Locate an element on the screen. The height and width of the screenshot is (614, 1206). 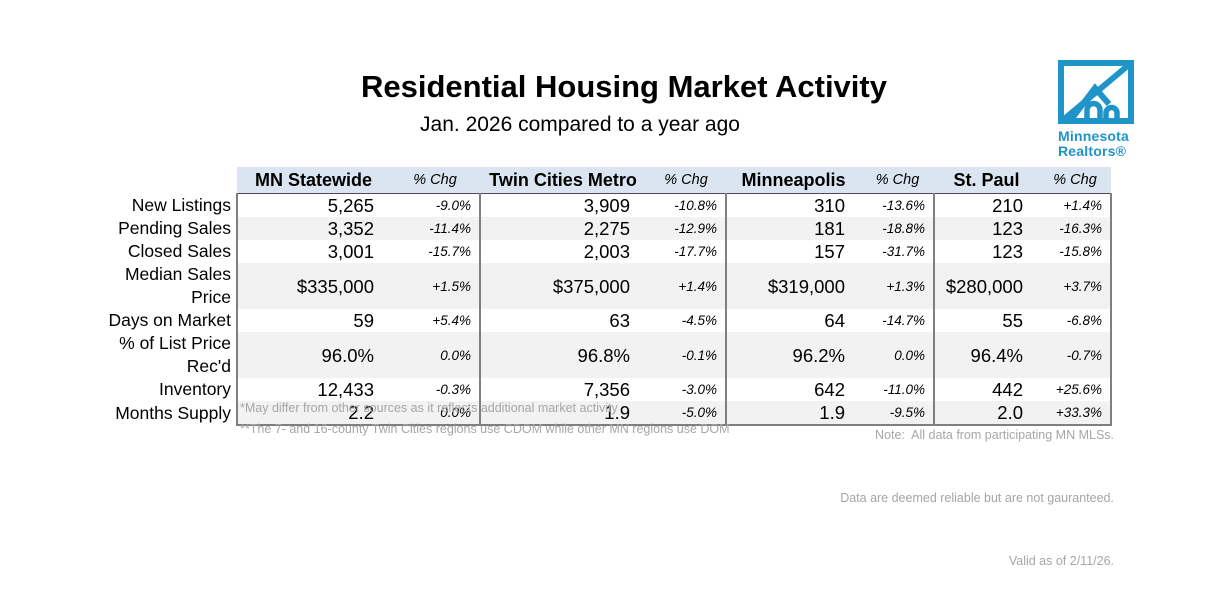
row-label: Median Sales Price is located at coordinates (168, 286).